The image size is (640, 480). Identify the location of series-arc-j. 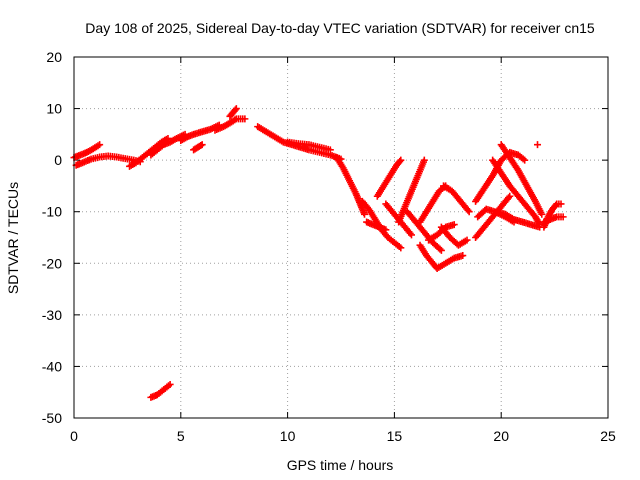
(309, 146).